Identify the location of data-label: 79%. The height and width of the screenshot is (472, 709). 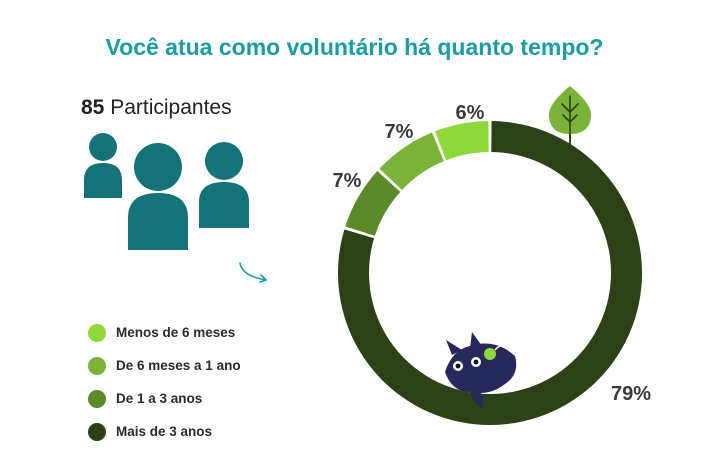
(631, 394).